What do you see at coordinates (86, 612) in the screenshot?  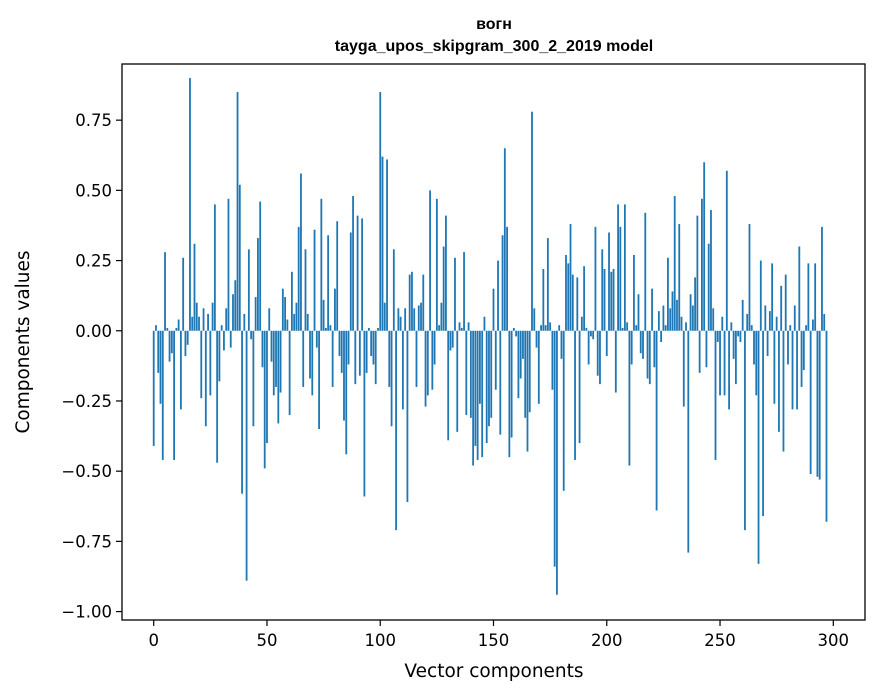 I see `y-tick-label: −1.00` at bounding box center [86, 612].